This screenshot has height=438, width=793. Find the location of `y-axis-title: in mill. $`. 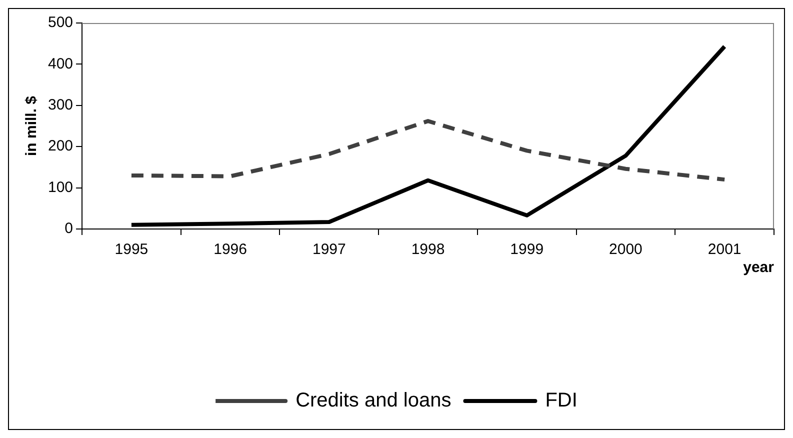

y-axis-title: in mill. $ is located at coordinates (31, 125).